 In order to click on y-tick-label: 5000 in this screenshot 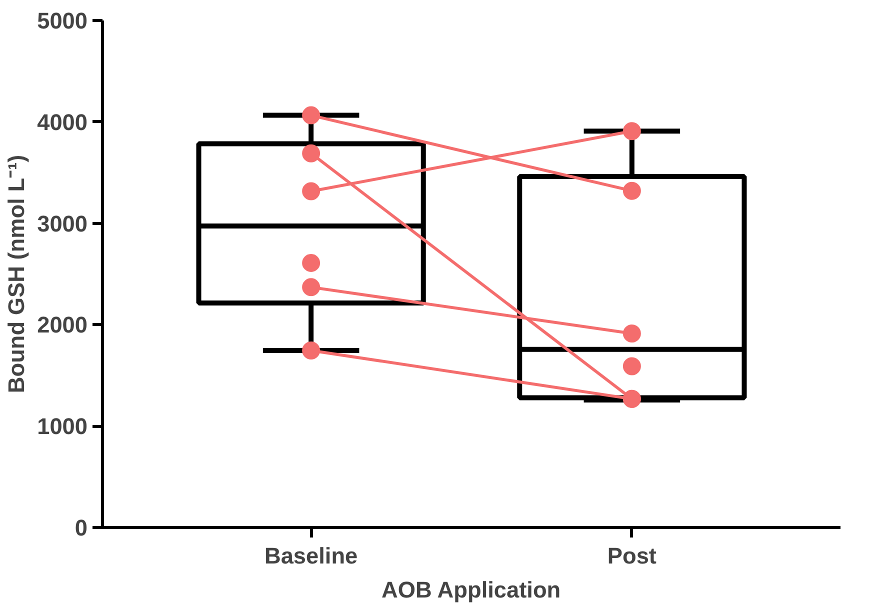, I will do `click(62, 21)`.